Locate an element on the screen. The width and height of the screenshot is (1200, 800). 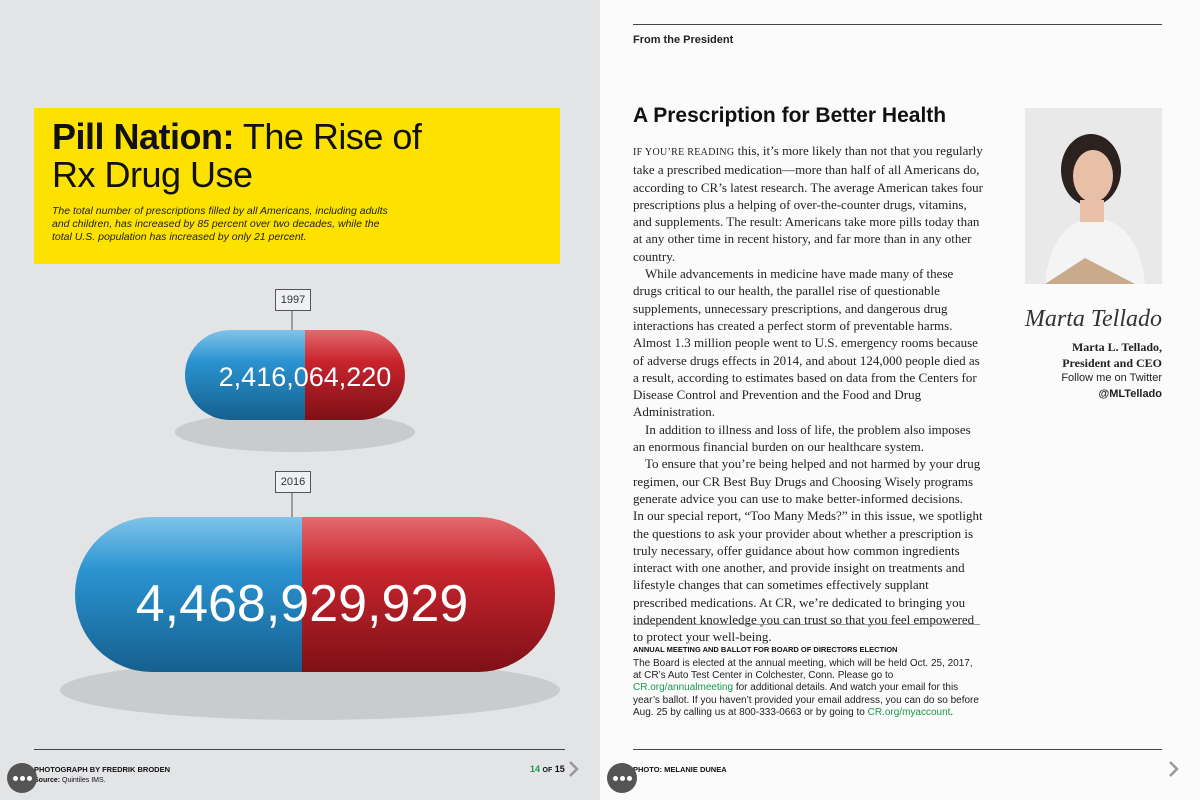
headline: Pill Nation: The Rise of Rx Drug Use is located at coordinates (252, 156).